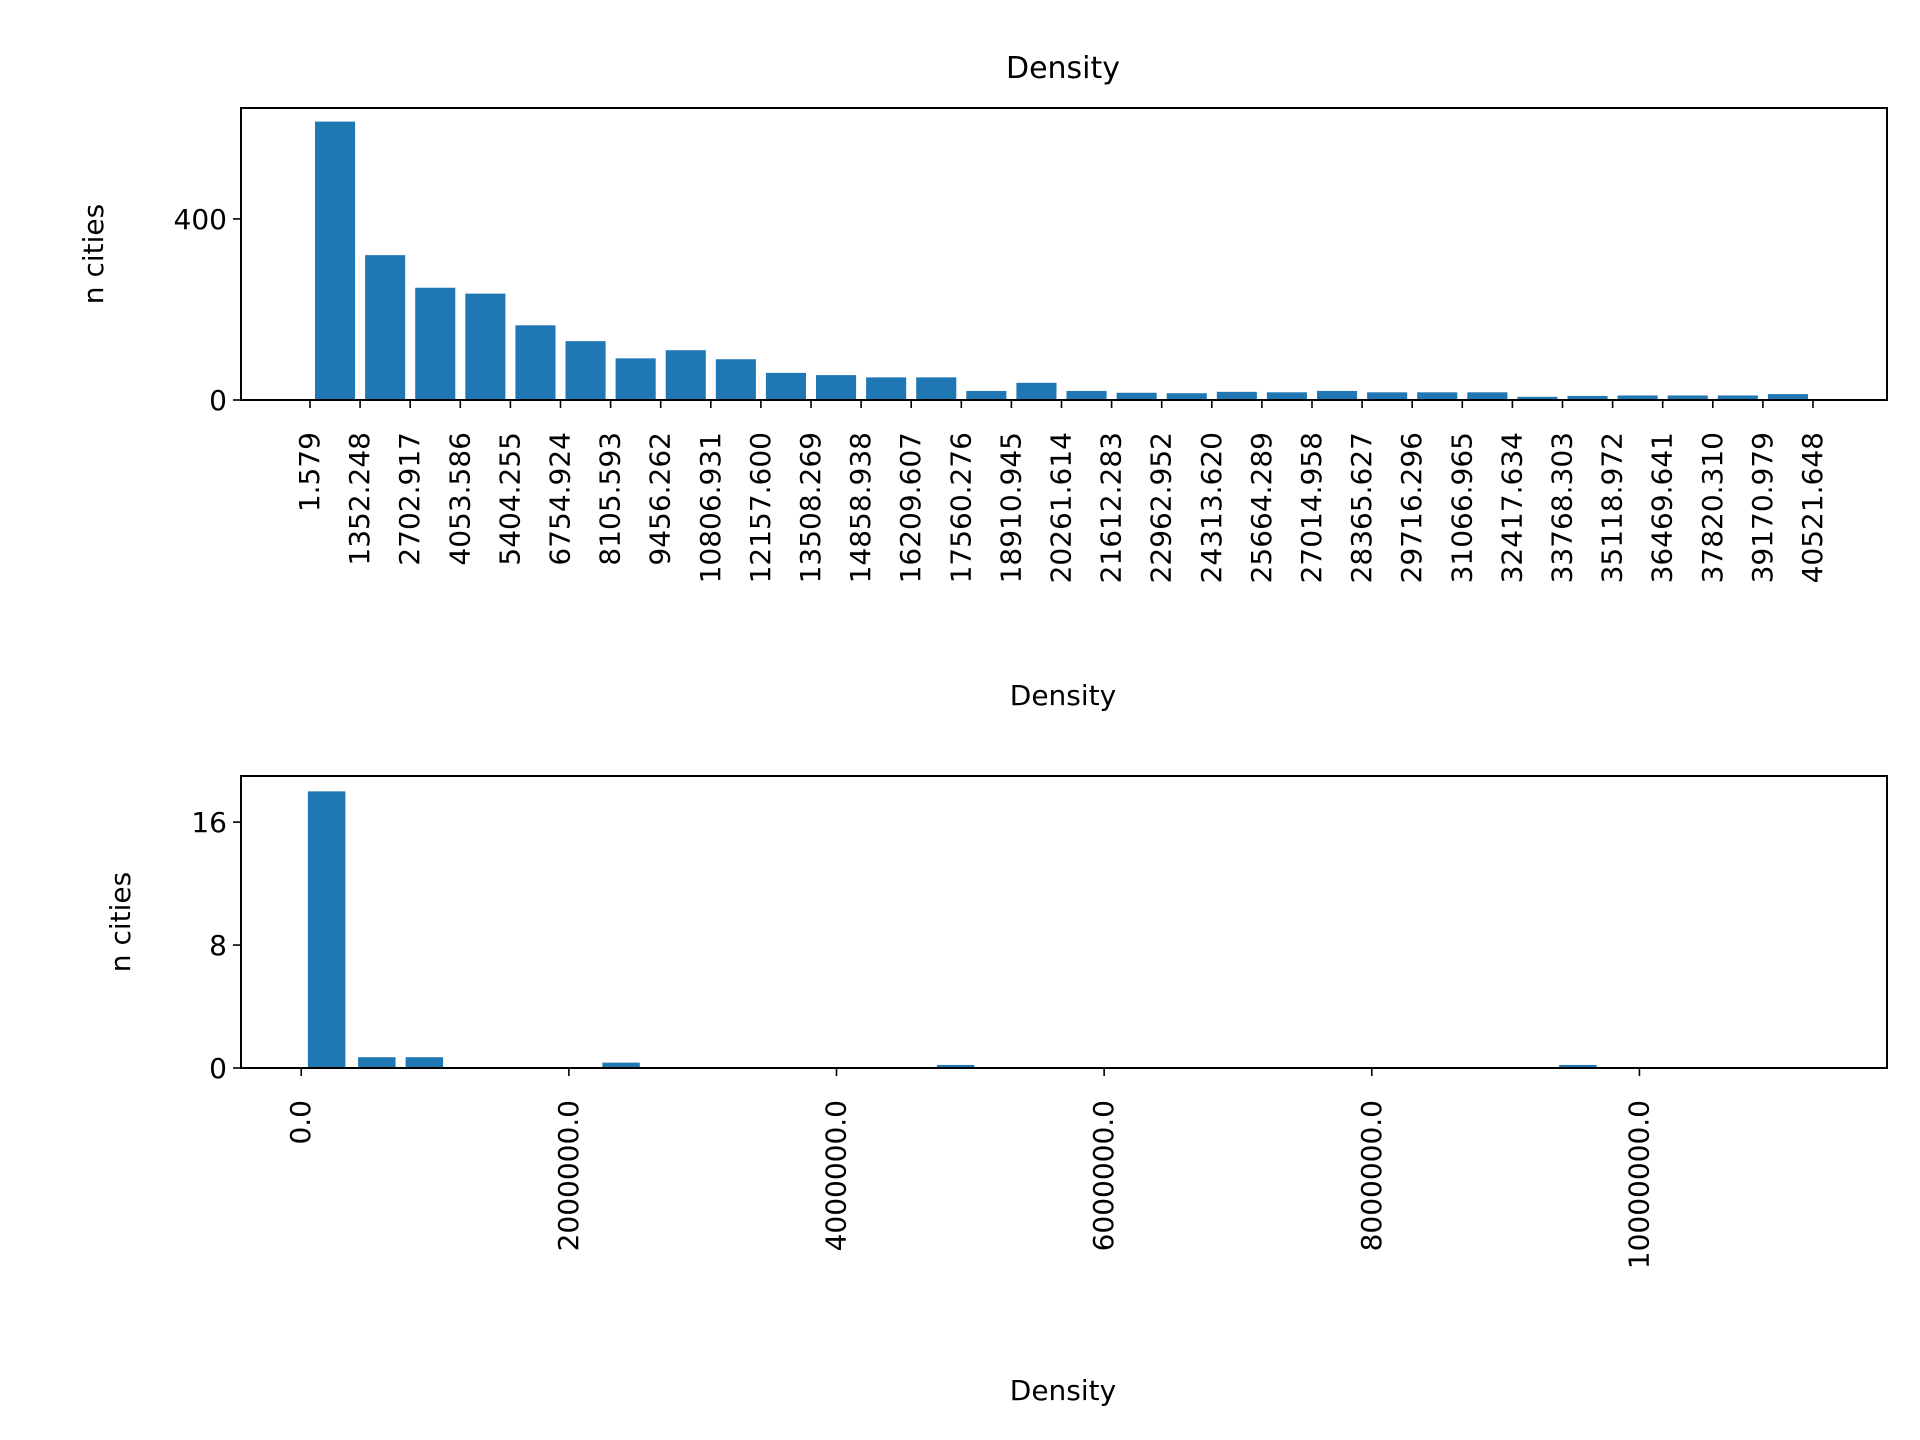 The image size is (1920, 1440). Describe the element at coordinates (1061, 507) in the screenshot. I see `top-x-tick-label: 20261.614` at that location.